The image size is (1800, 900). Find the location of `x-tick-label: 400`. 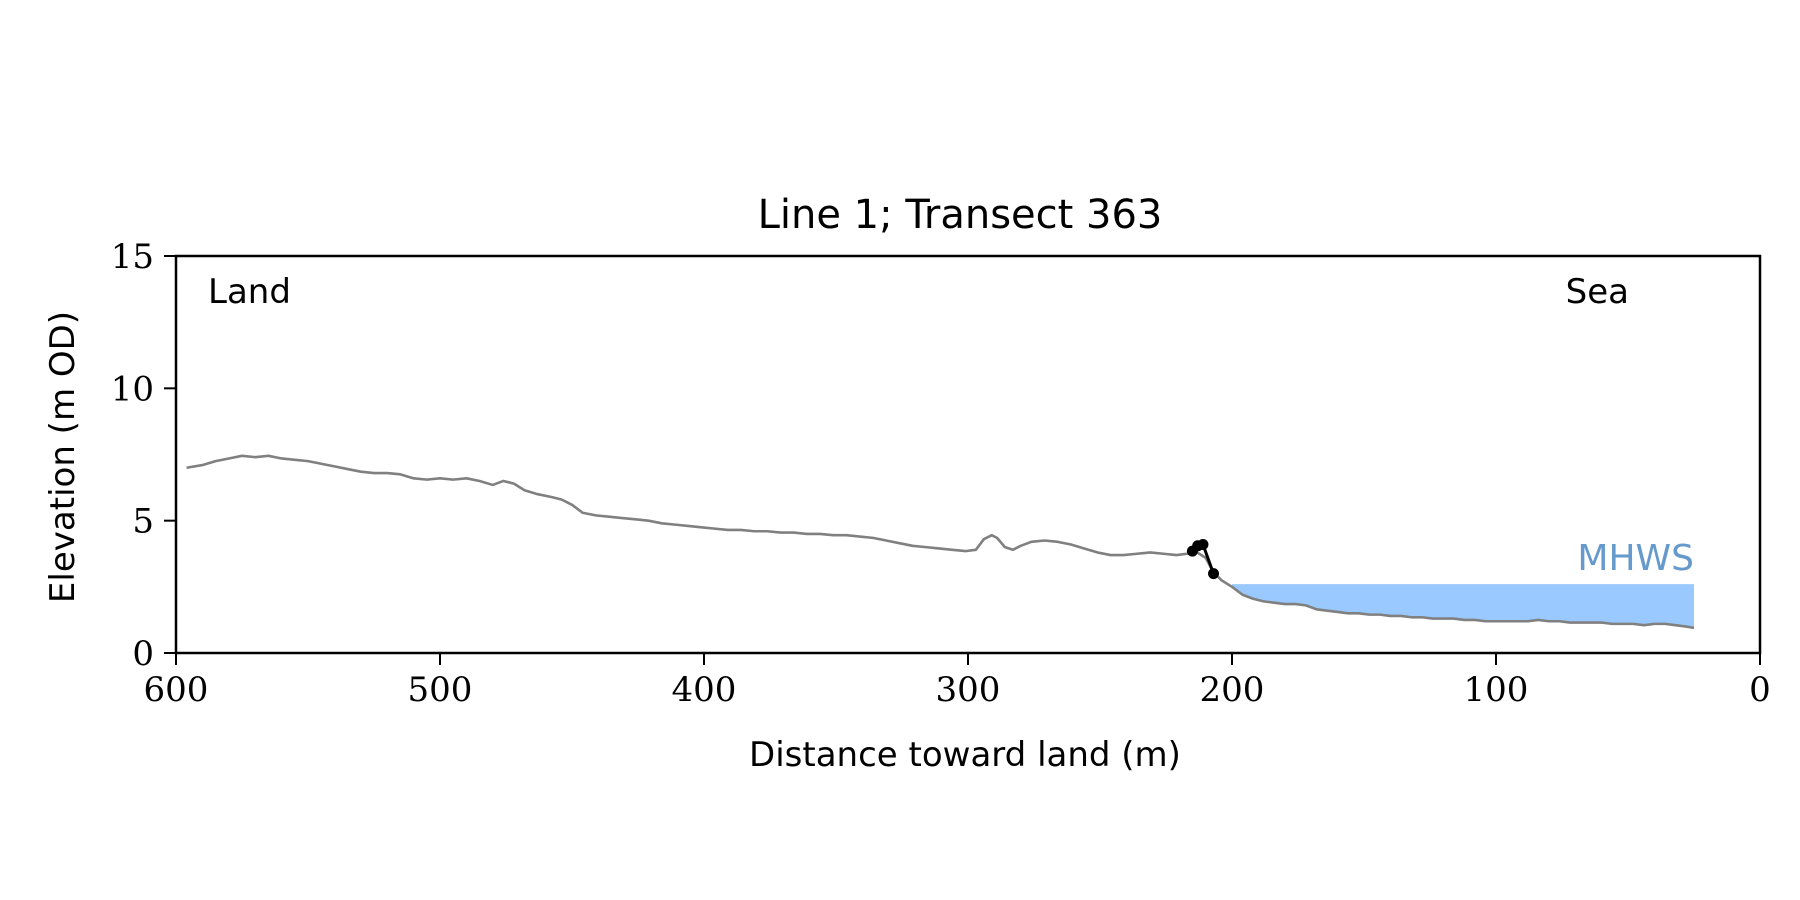

x-tick-label: 400 is located at coordinates (704, 690).